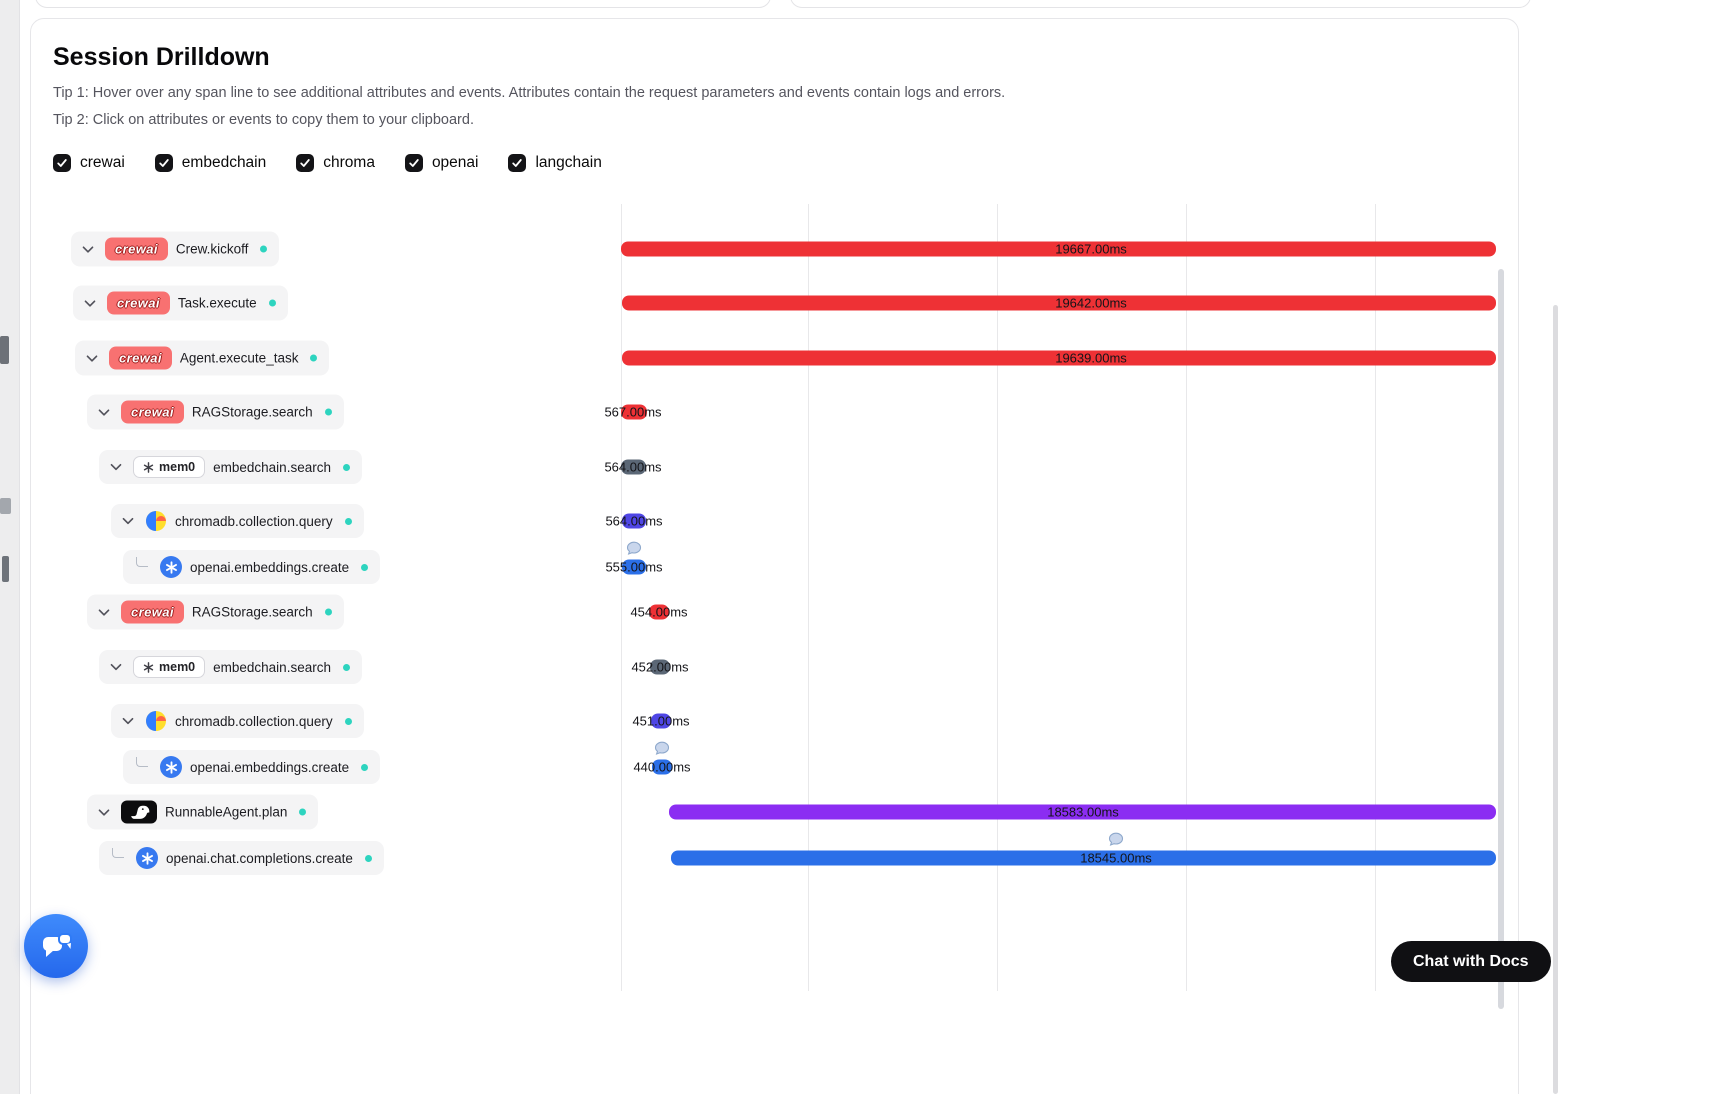  What do you see at coordinates (555, 163) in the screenshot?
I see `filter-langchain: langchain` at bounding box center [555, 163].